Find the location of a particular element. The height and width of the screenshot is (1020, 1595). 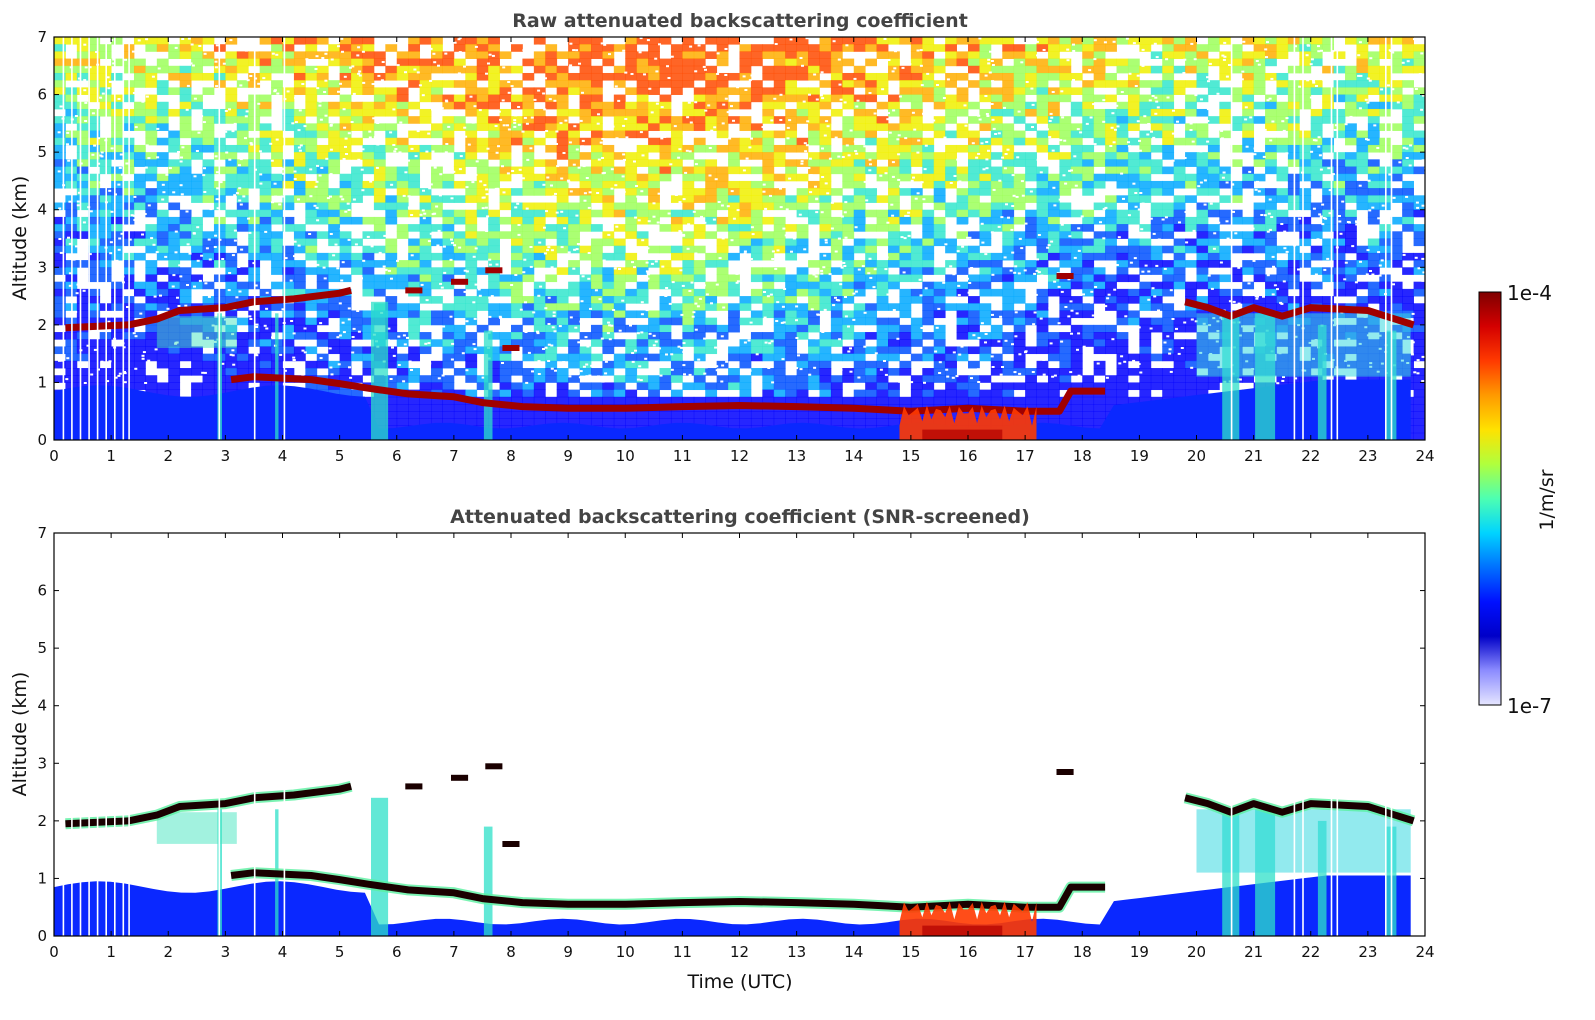

top-x-tick-label: 17 is located at coordinates (1025, 456).